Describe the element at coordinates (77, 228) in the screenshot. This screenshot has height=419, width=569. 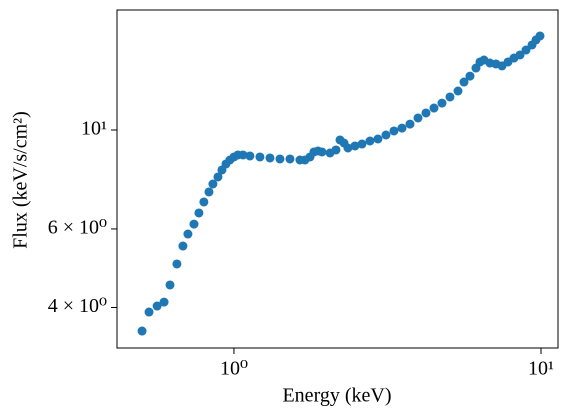
I see `y-tick-label: 6 × 10⁰` at that location.